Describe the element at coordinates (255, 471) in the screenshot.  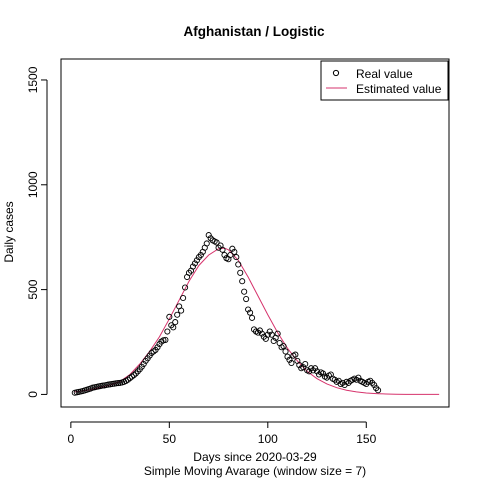
I see `x-axis-sublabel: Simple Moving Avarage (window size = 7)` at that location.